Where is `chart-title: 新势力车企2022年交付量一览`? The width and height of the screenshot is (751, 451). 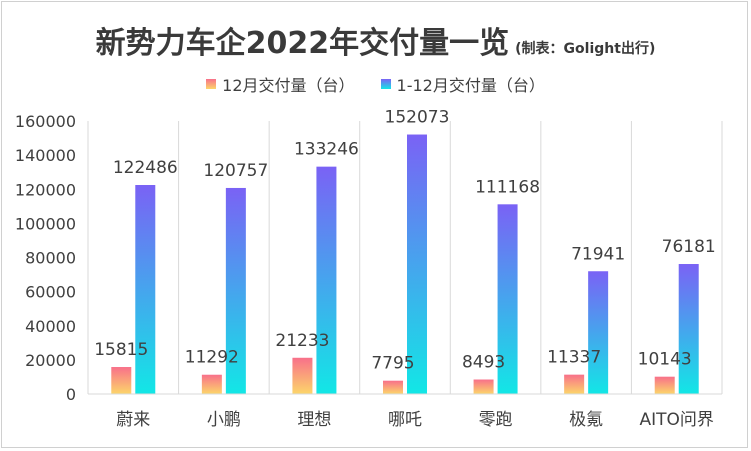 chart-title: 新势力车企2022年交付量一览 is located at coordinates (302, 43).